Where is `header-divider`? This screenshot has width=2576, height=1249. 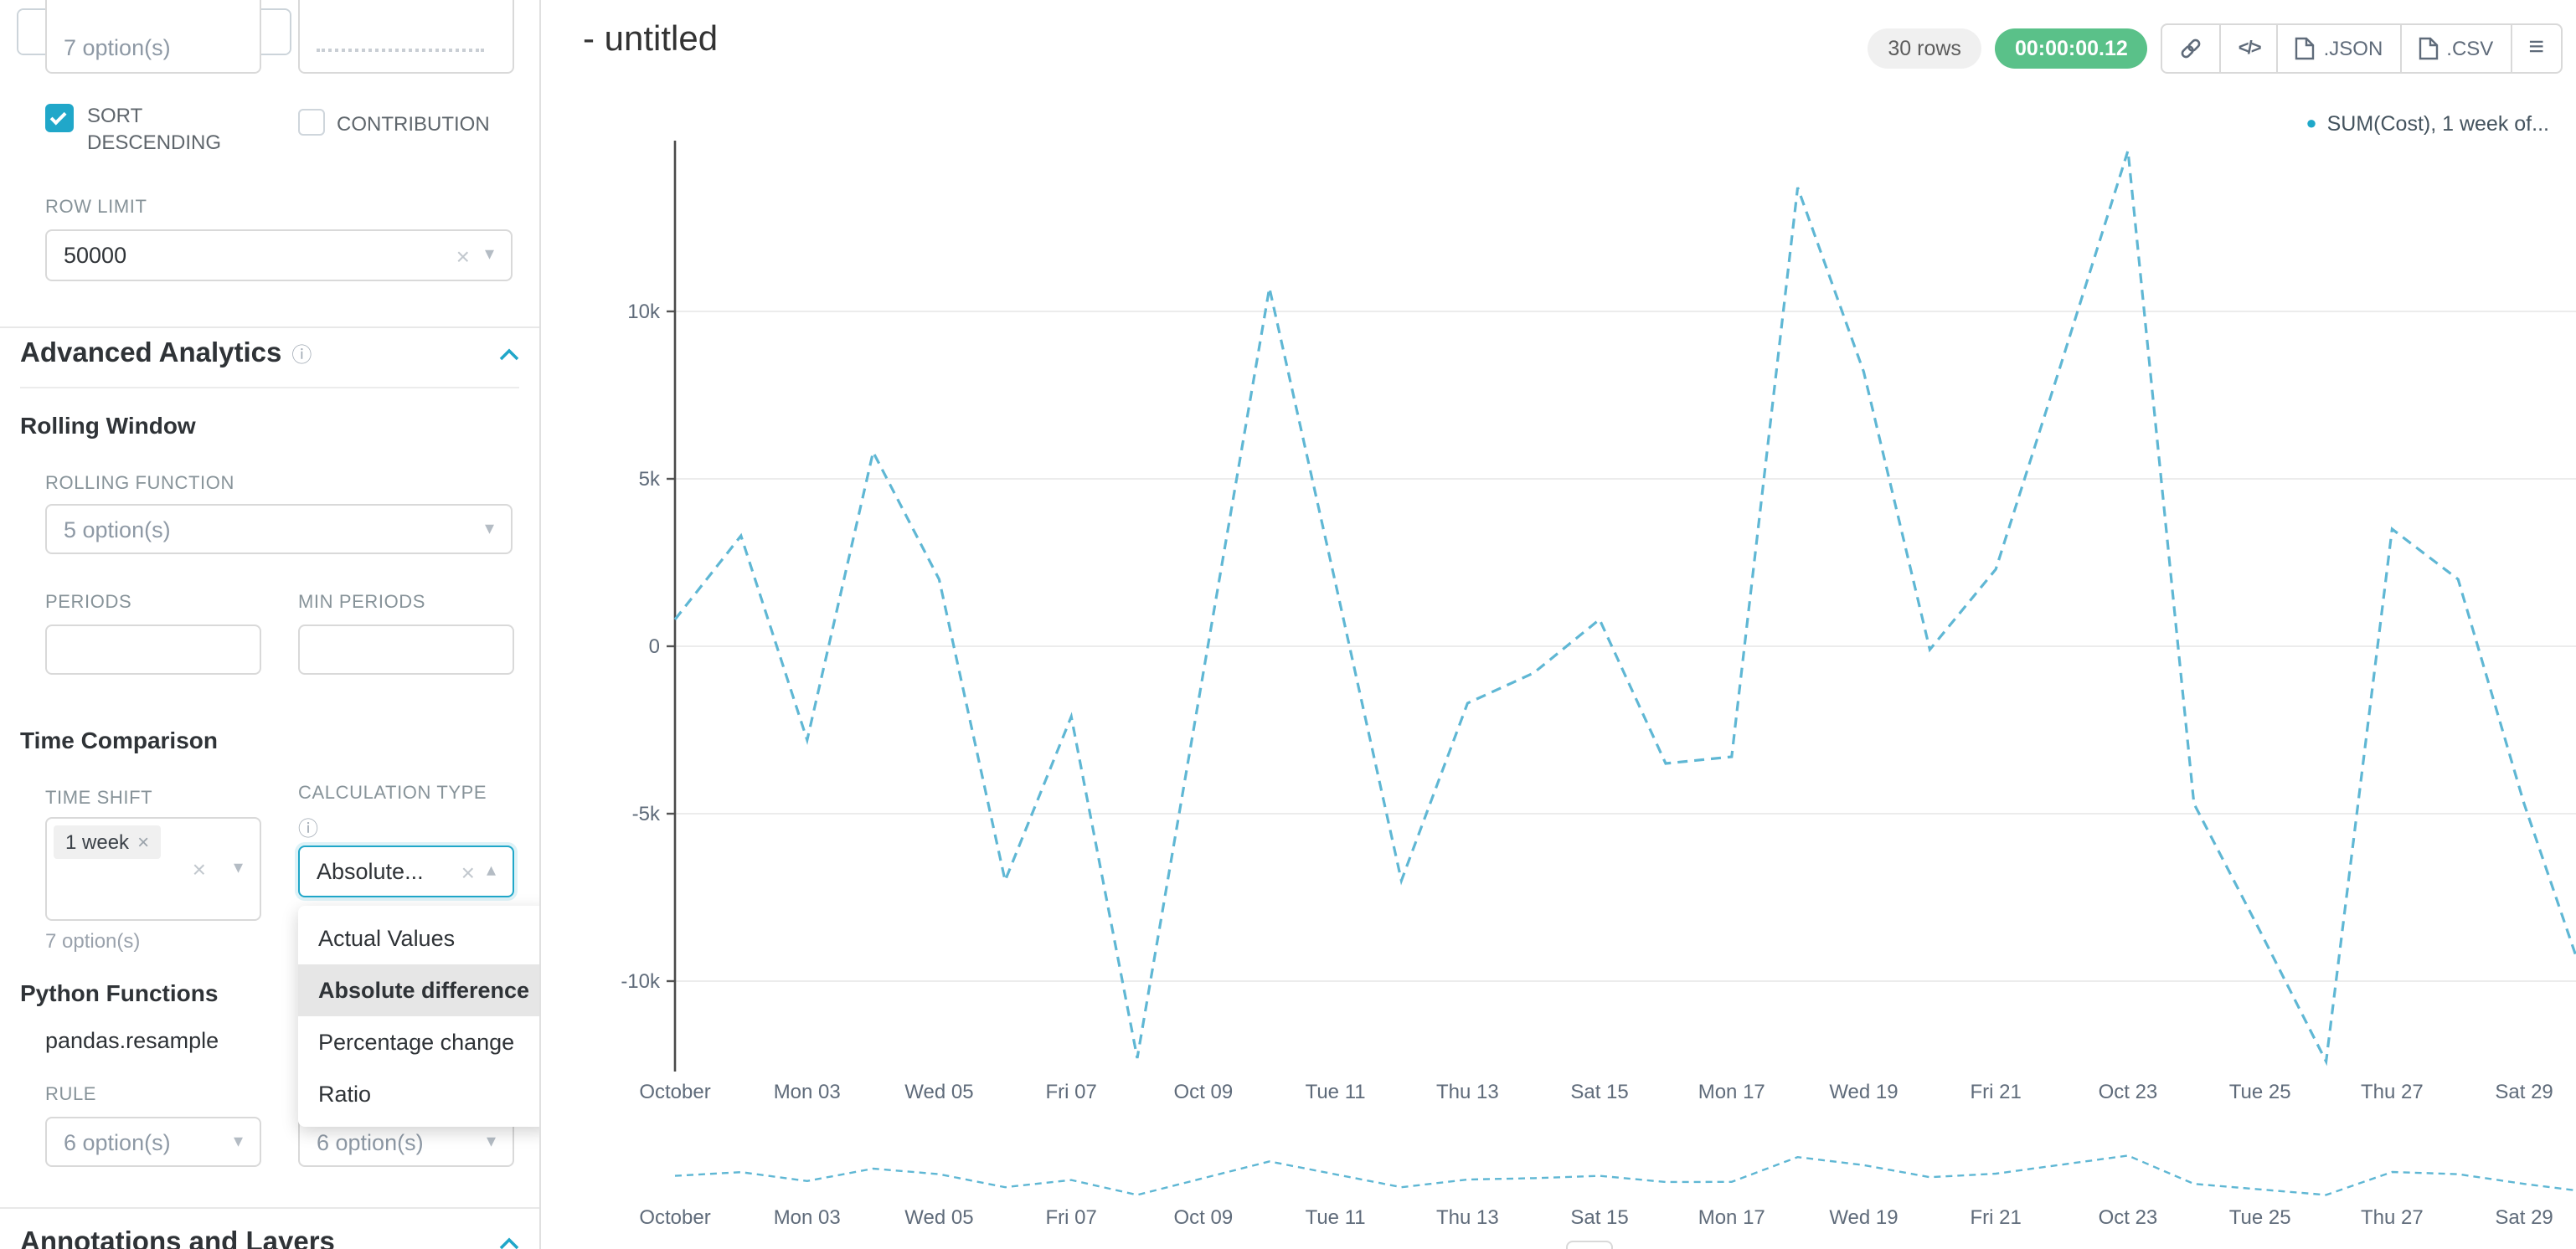
header-divider is located at coordinates (269, 387).